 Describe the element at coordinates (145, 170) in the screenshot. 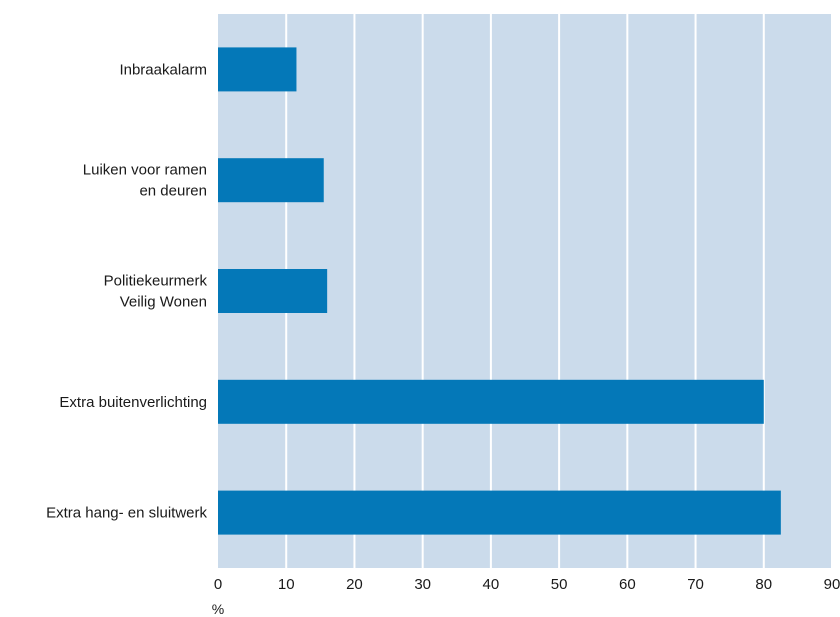

I see `category-label-line: Luiken voor ramen` at that location.